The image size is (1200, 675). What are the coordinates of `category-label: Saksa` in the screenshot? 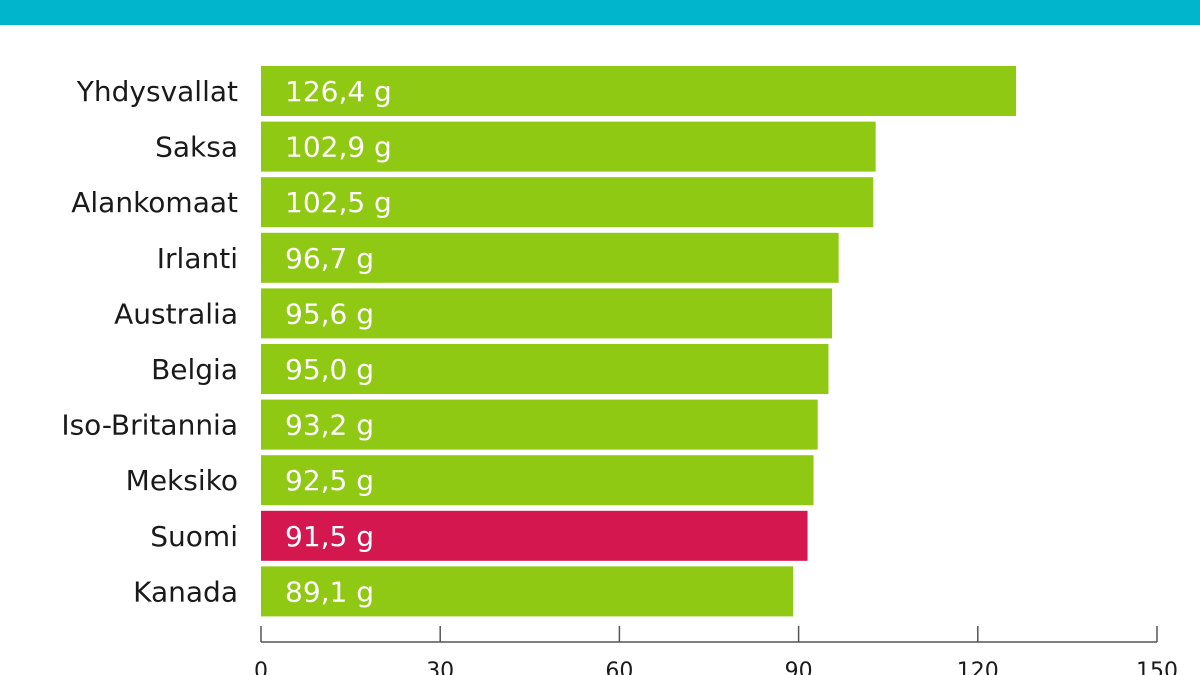 It's located at (196, 147).